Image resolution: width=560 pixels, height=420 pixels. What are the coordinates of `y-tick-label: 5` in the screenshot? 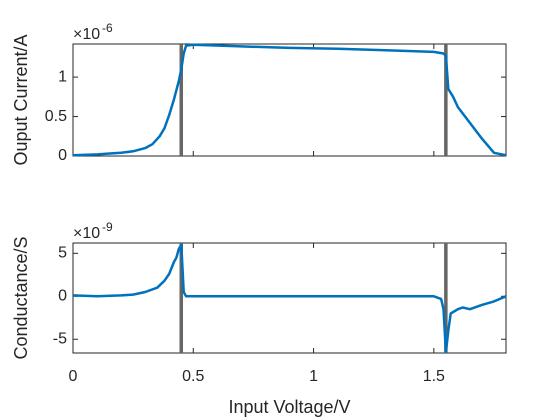 It's located at (62, 253).